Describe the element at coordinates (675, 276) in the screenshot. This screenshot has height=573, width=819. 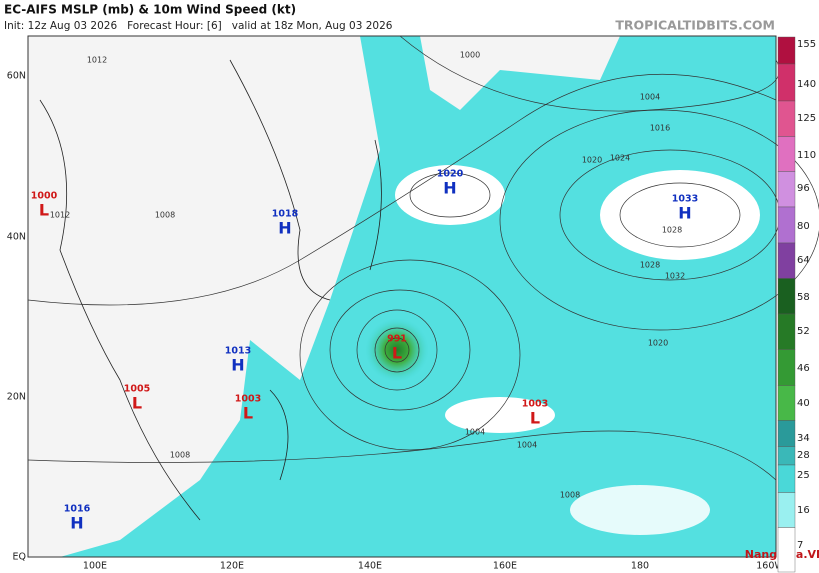
I see `isobar-label: 1032` at that location.